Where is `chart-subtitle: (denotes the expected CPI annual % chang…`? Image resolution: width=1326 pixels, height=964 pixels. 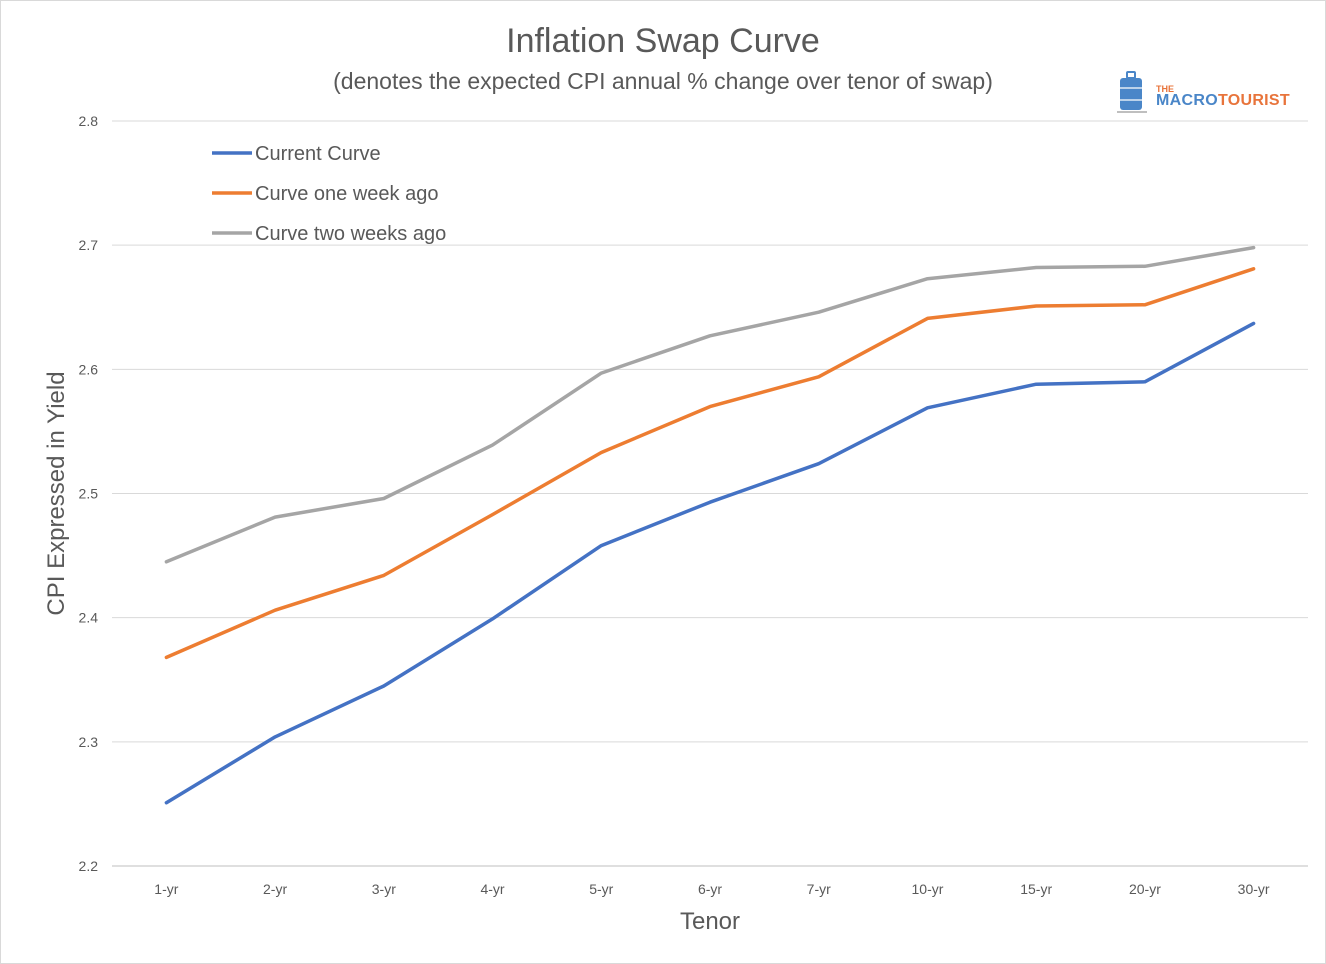 chart-subtitle: (denotes the expected CPI annual % chang… is located at coordinates (663, 81).